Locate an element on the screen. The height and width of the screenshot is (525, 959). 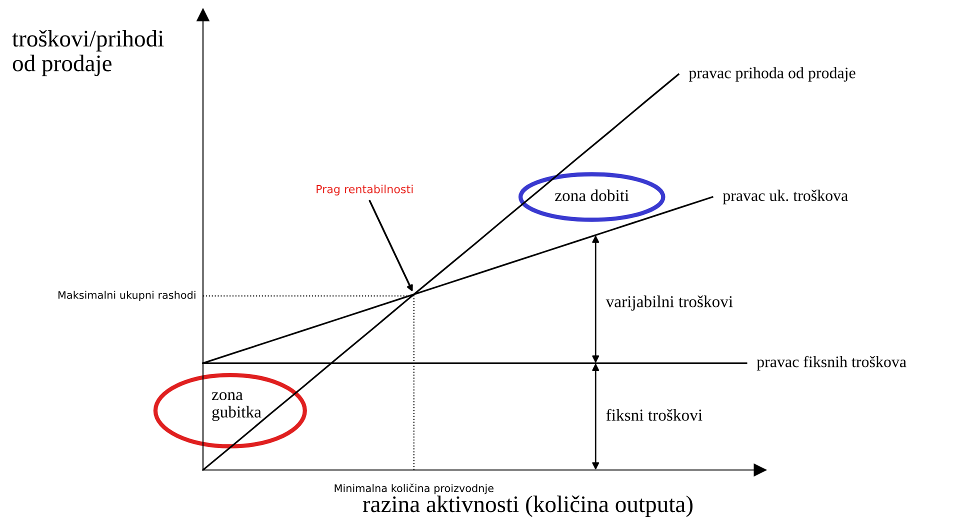
series-label: pravac prihoda od prodaje is located at coordinates (772, 74).